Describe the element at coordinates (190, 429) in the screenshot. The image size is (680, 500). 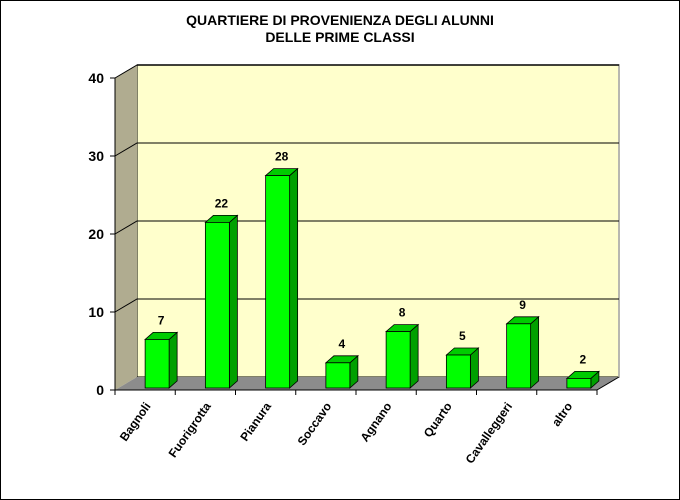
I see `x-tick-label: Fuorigrotta` at that location.